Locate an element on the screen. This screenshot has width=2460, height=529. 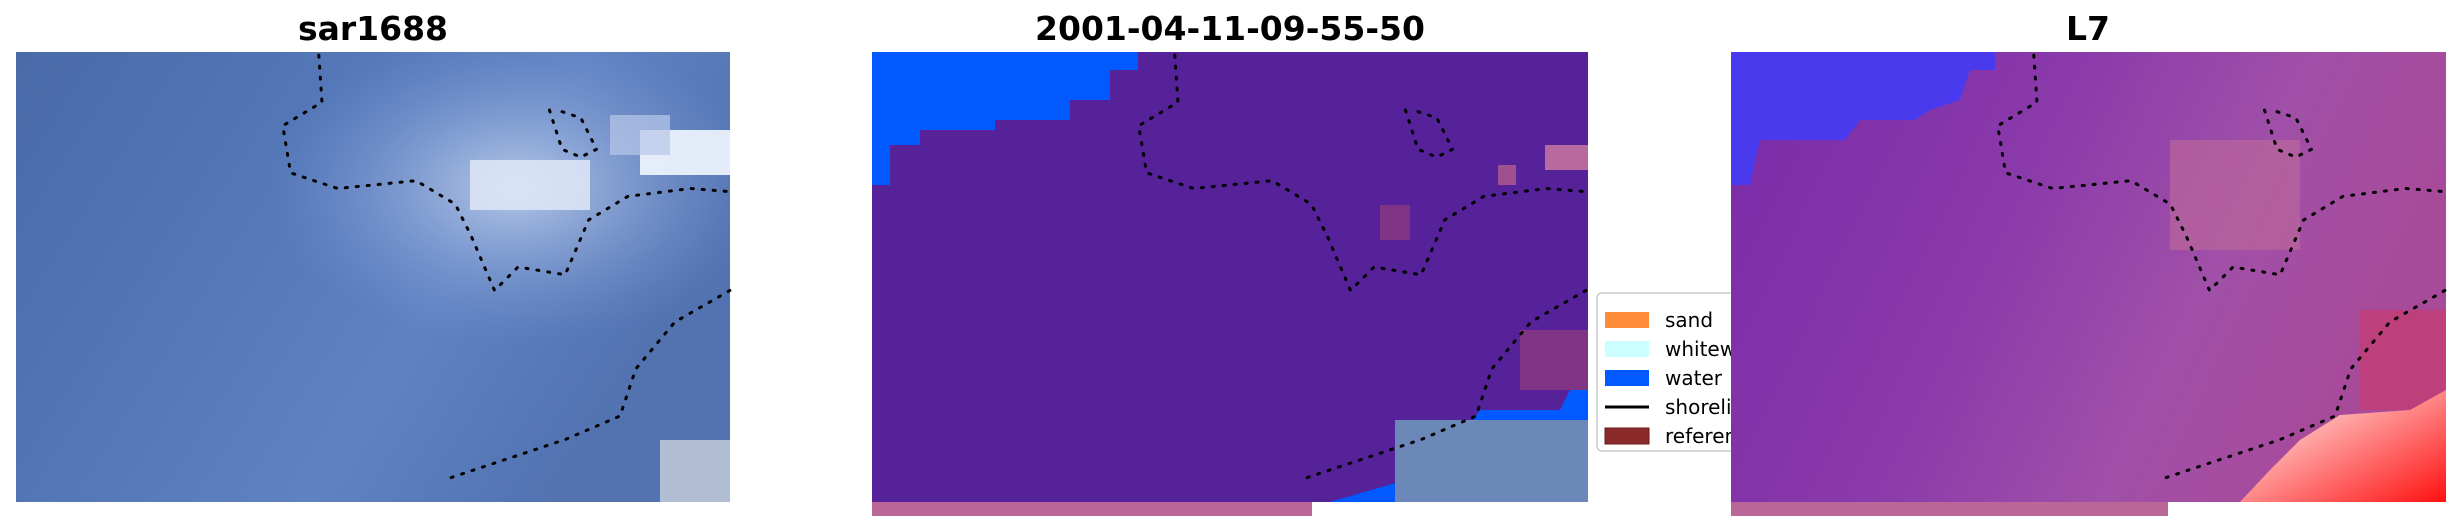
legend-swatch-reference is located at coordinates (1627, 436).